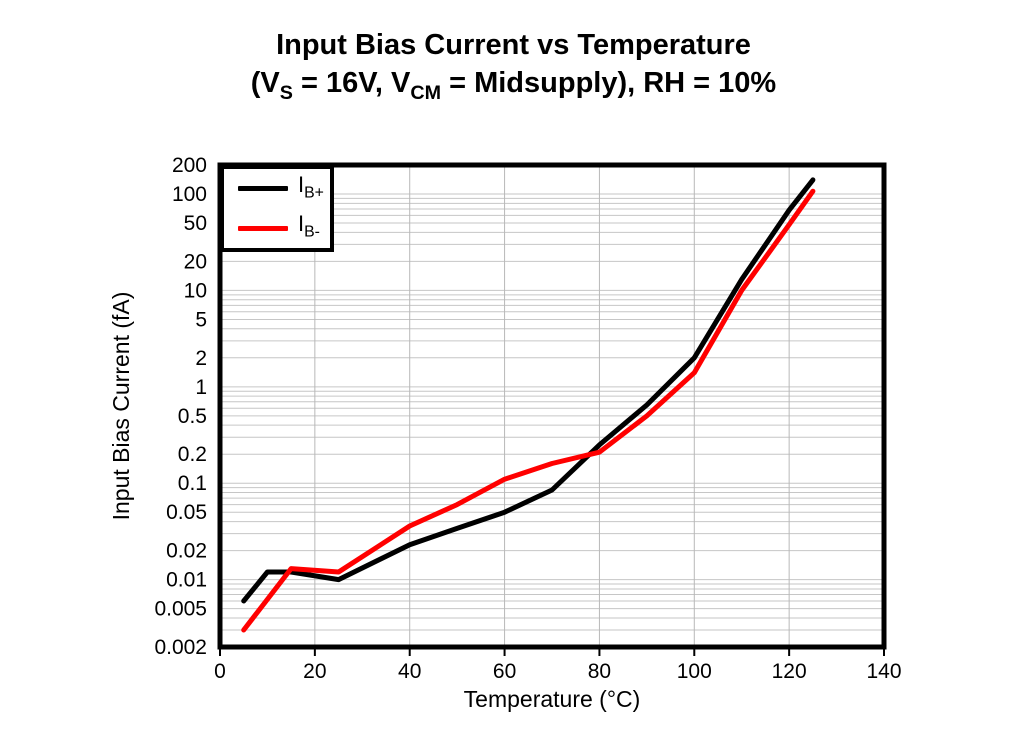  I want to click on legend-item-ib-plus: IB+, so click(284, 187).